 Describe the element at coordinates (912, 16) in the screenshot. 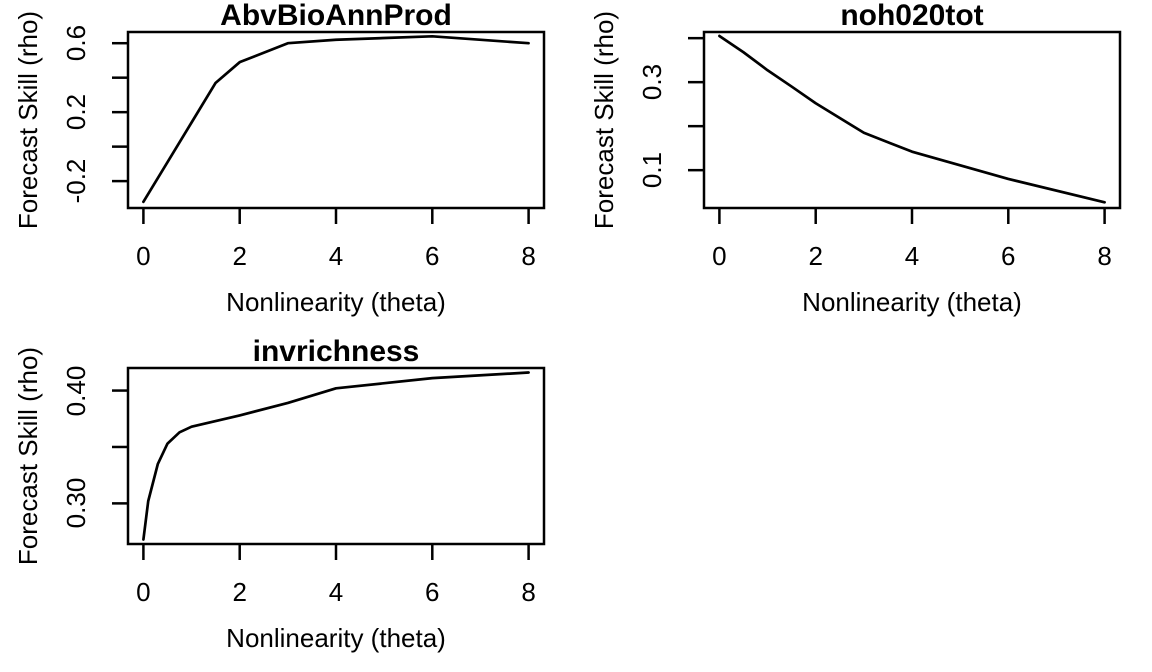

I see `chart-title: noh020tot` at that location.